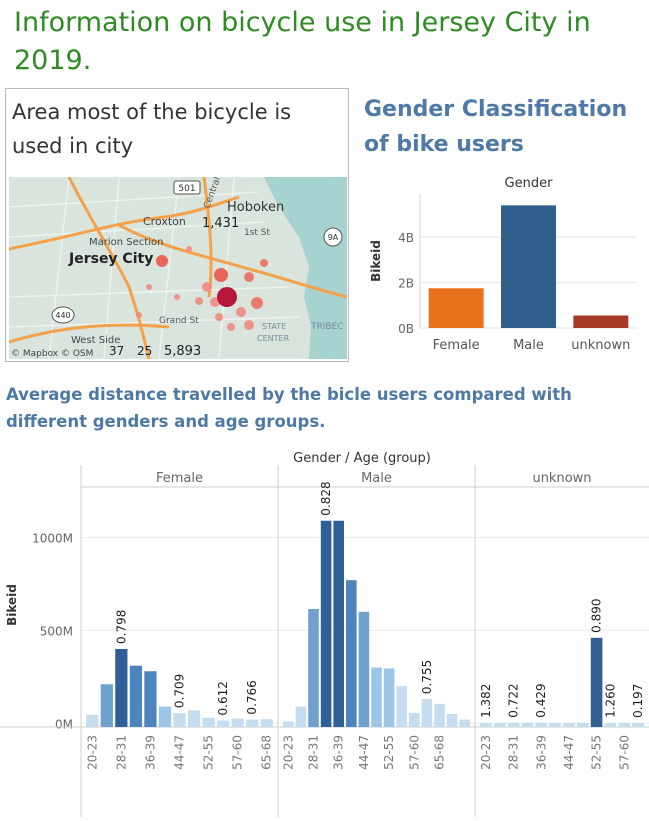  Describe the element at coordinates (179, 478) in the screenshot. I see `panel-title-female: Female` at that location.